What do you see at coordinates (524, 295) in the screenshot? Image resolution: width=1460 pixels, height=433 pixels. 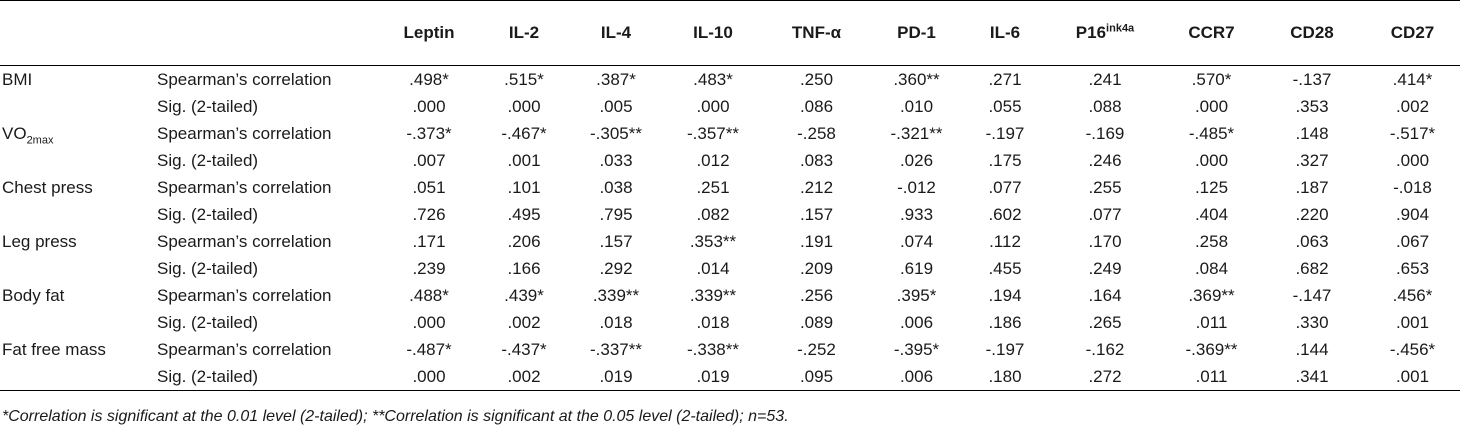 I see `table-cell: .439*` at bounding box center [524, 295].